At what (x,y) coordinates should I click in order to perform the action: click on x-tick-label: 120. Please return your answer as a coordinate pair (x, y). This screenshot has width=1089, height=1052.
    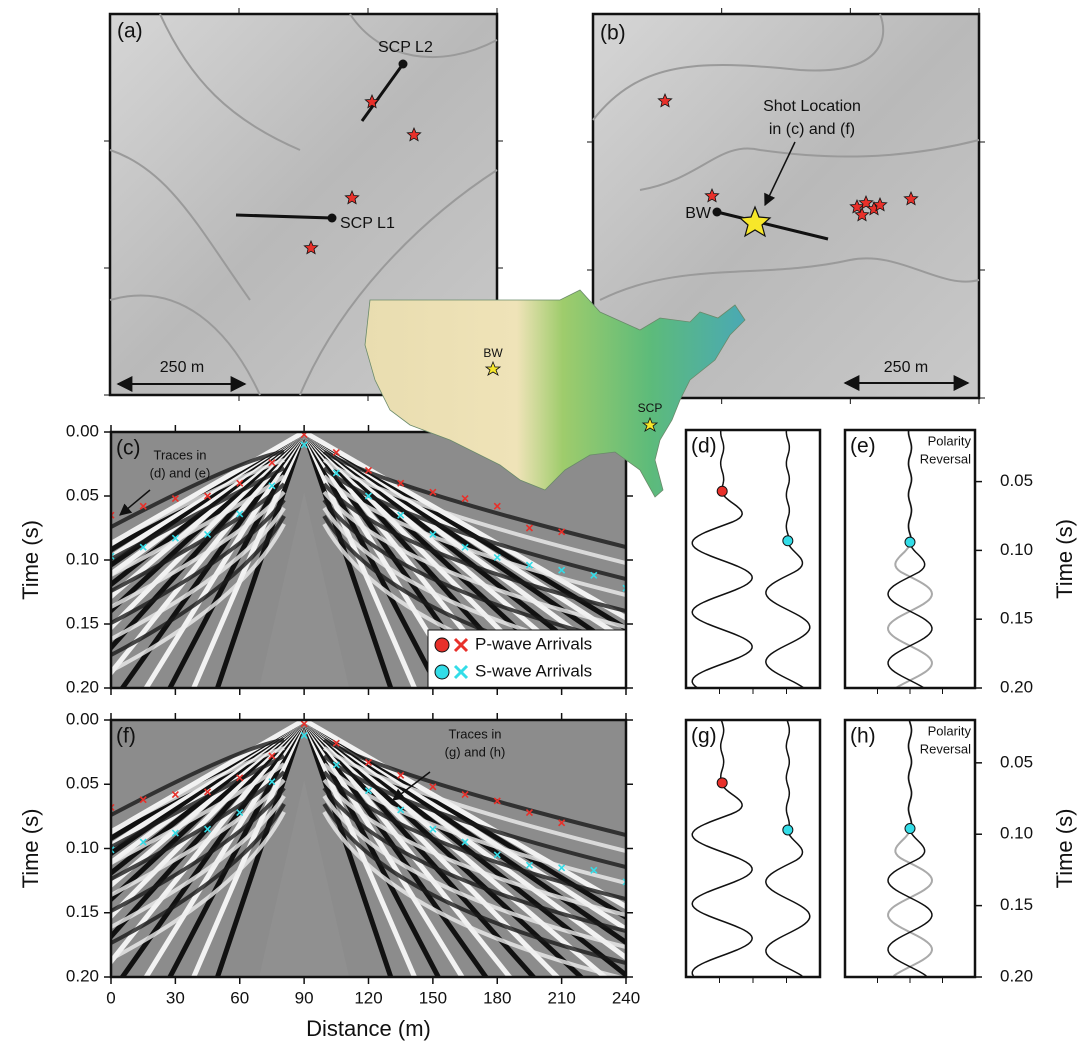
    Looking at the image, I should click on (368, 997).